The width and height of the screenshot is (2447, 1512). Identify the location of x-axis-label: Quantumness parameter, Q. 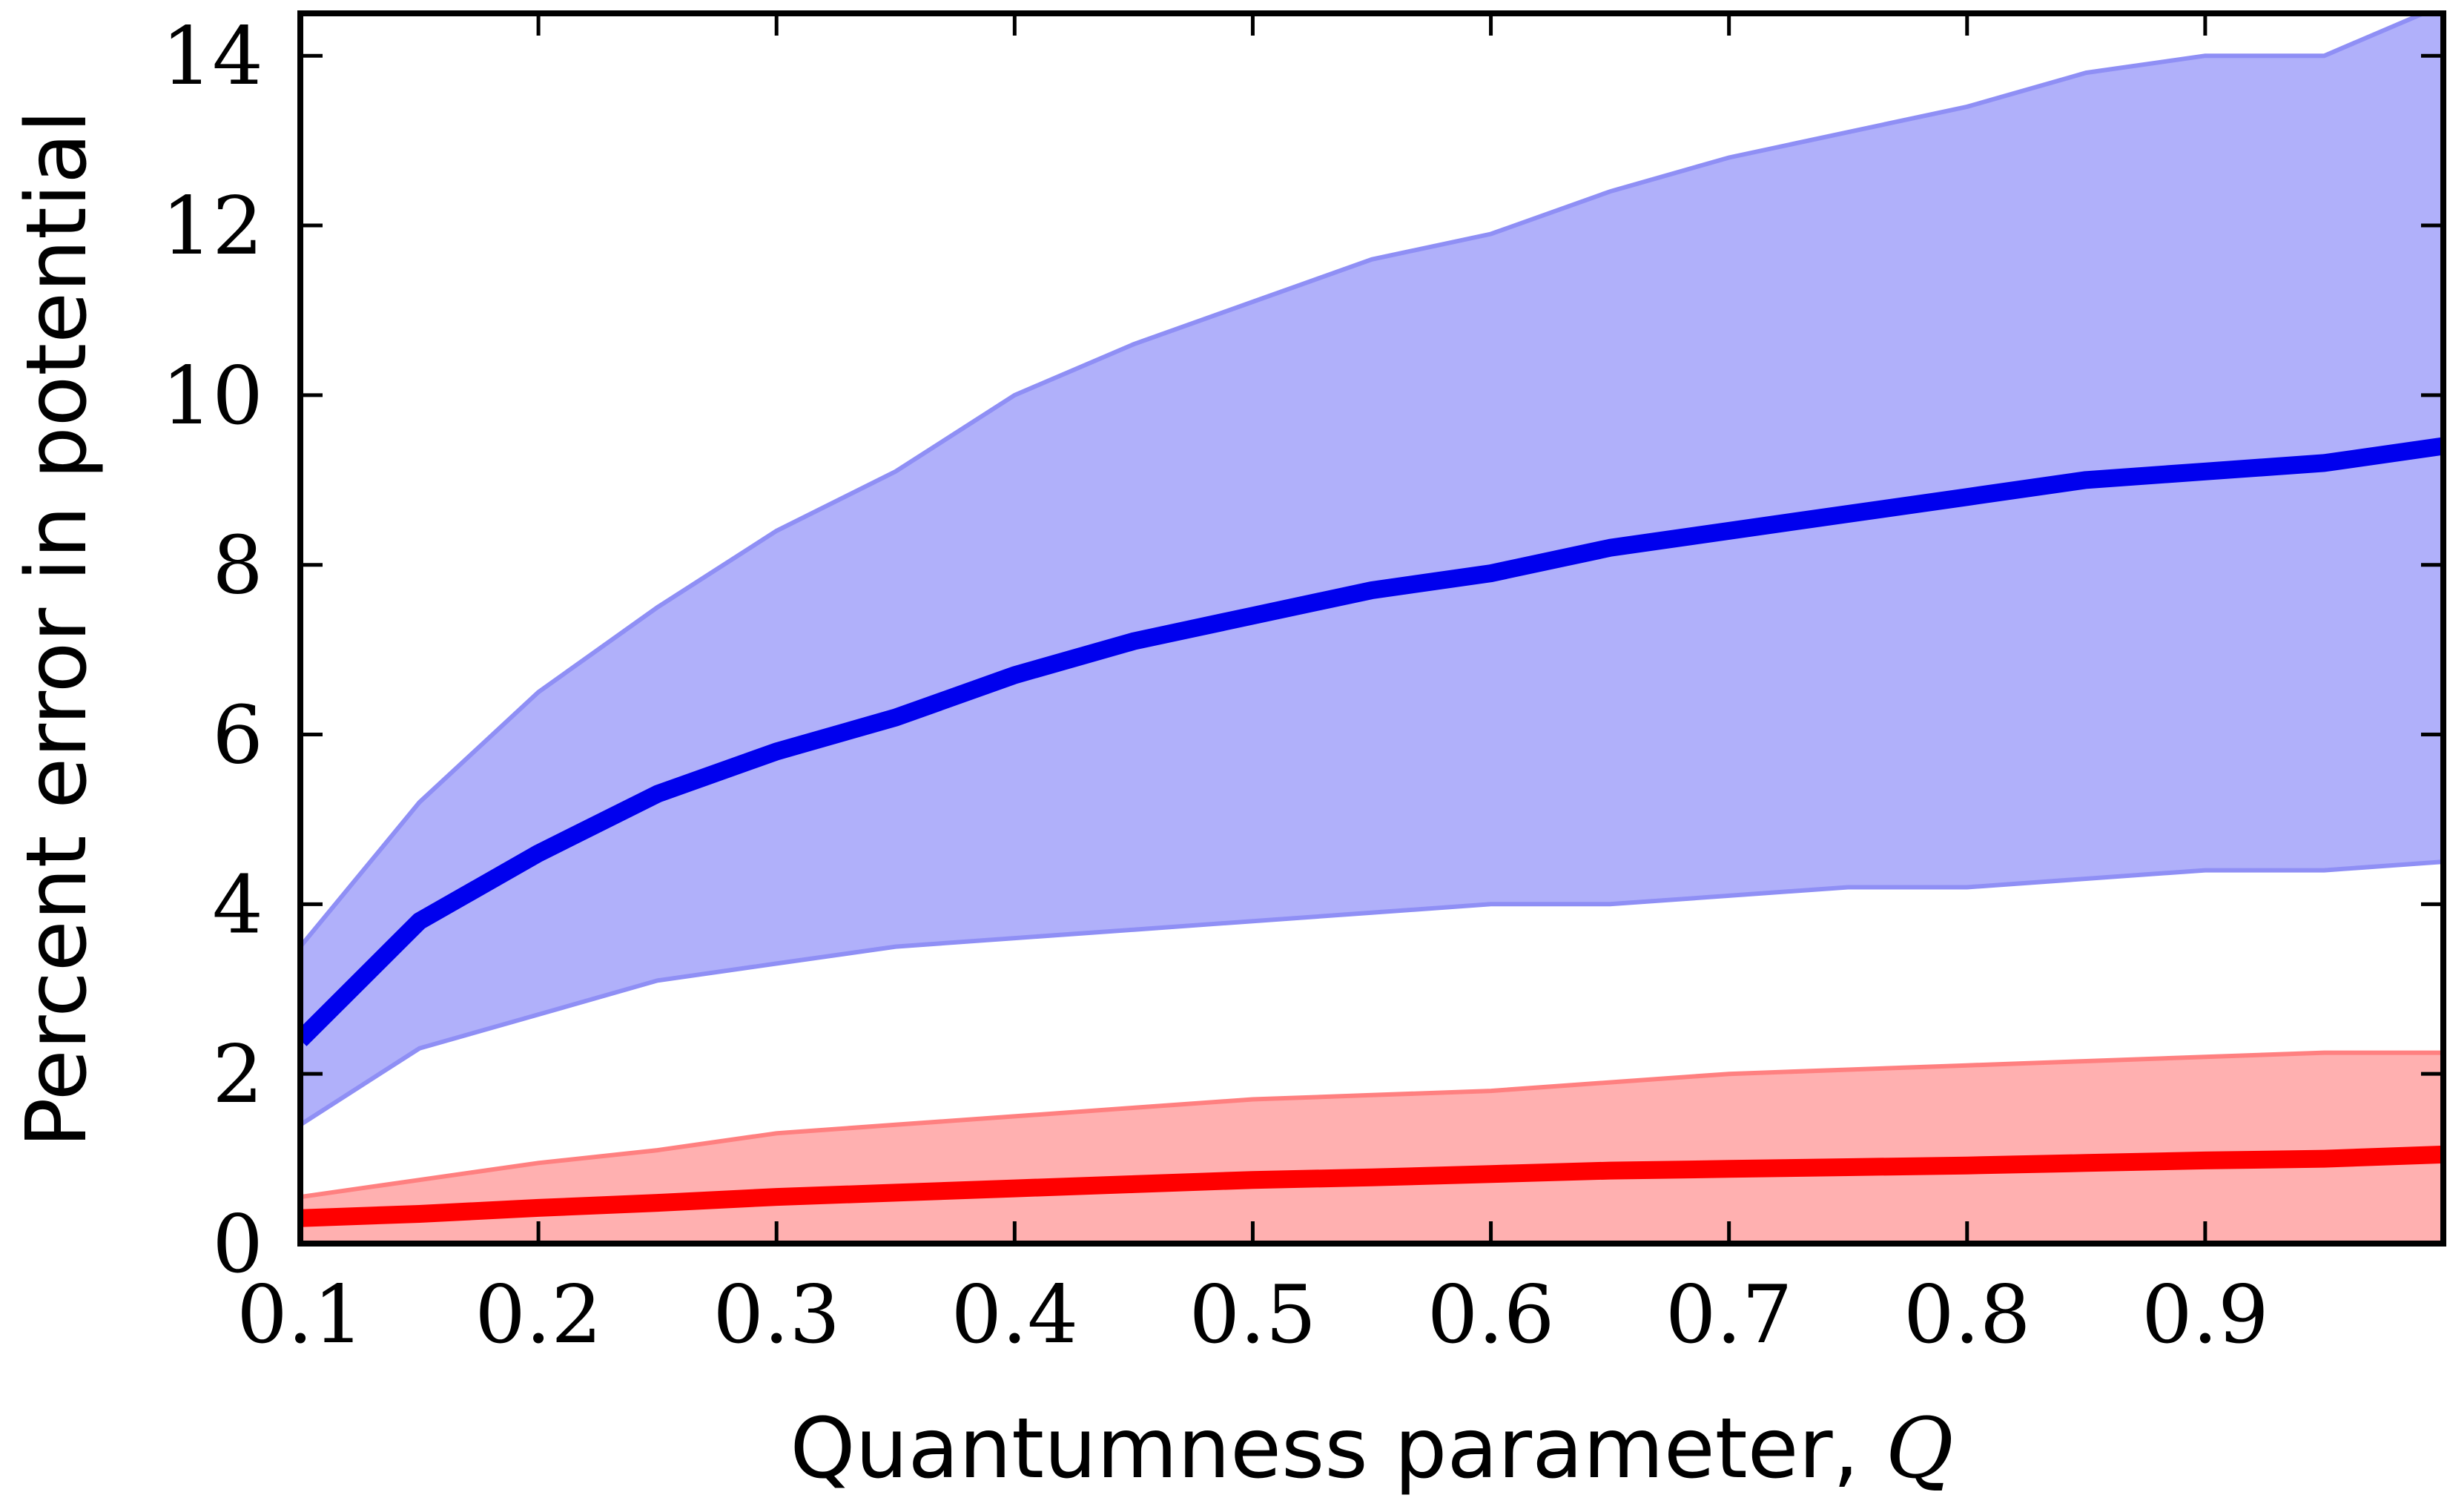
(1371, 1449).